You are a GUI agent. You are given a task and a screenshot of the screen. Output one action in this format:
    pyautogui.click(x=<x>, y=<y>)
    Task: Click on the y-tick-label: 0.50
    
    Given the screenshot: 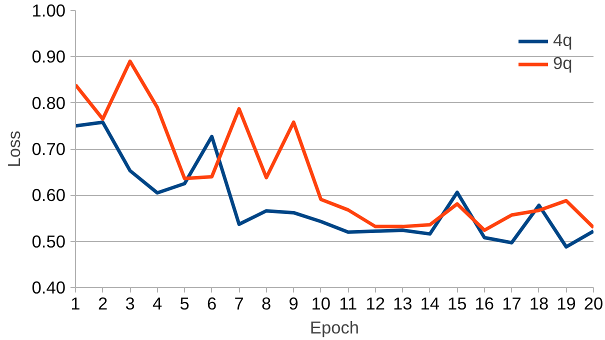 What is the action you would take?
    pyautogui.click(x=49, y=241)
    